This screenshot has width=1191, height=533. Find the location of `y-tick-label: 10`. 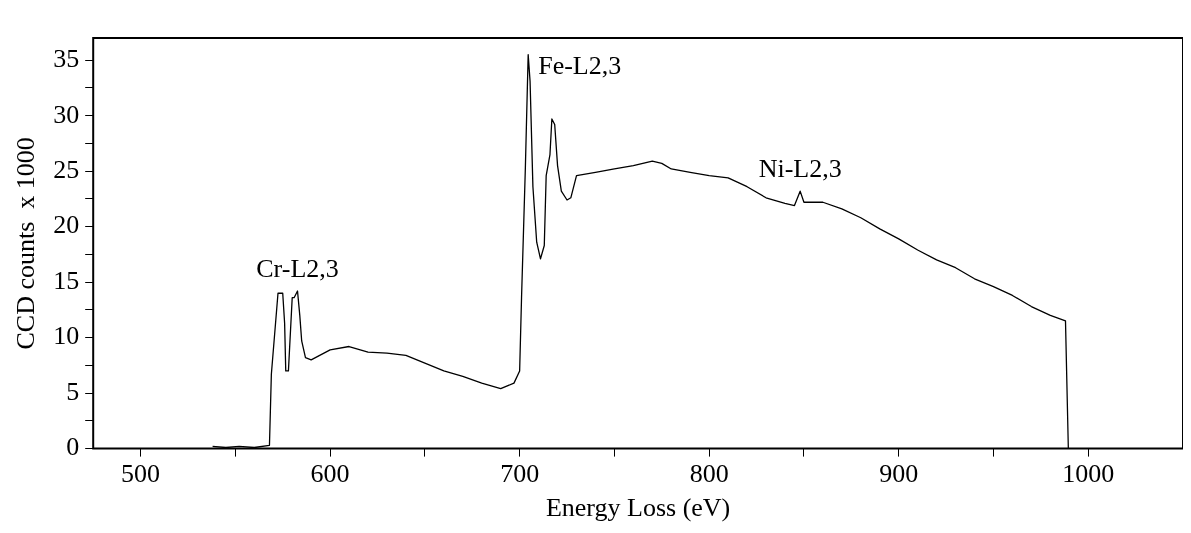

y-tick-label: 10 is located at coordinates (66, 336).